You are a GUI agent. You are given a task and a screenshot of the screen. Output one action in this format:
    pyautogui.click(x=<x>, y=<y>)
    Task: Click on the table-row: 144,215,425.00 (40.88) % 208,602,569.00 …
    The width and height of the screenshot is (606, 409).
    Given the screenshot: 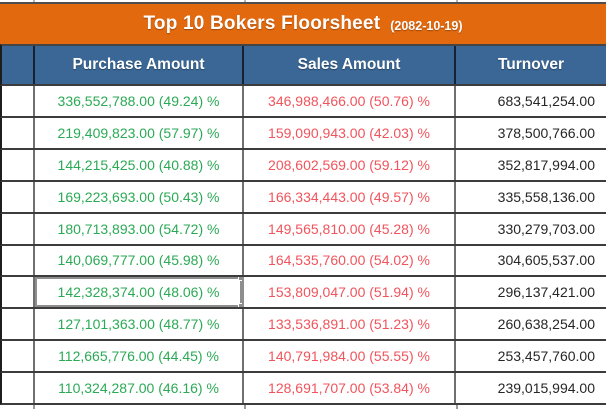 What is the action you would take?
    pyautogui.click(x=303, y=165)
    